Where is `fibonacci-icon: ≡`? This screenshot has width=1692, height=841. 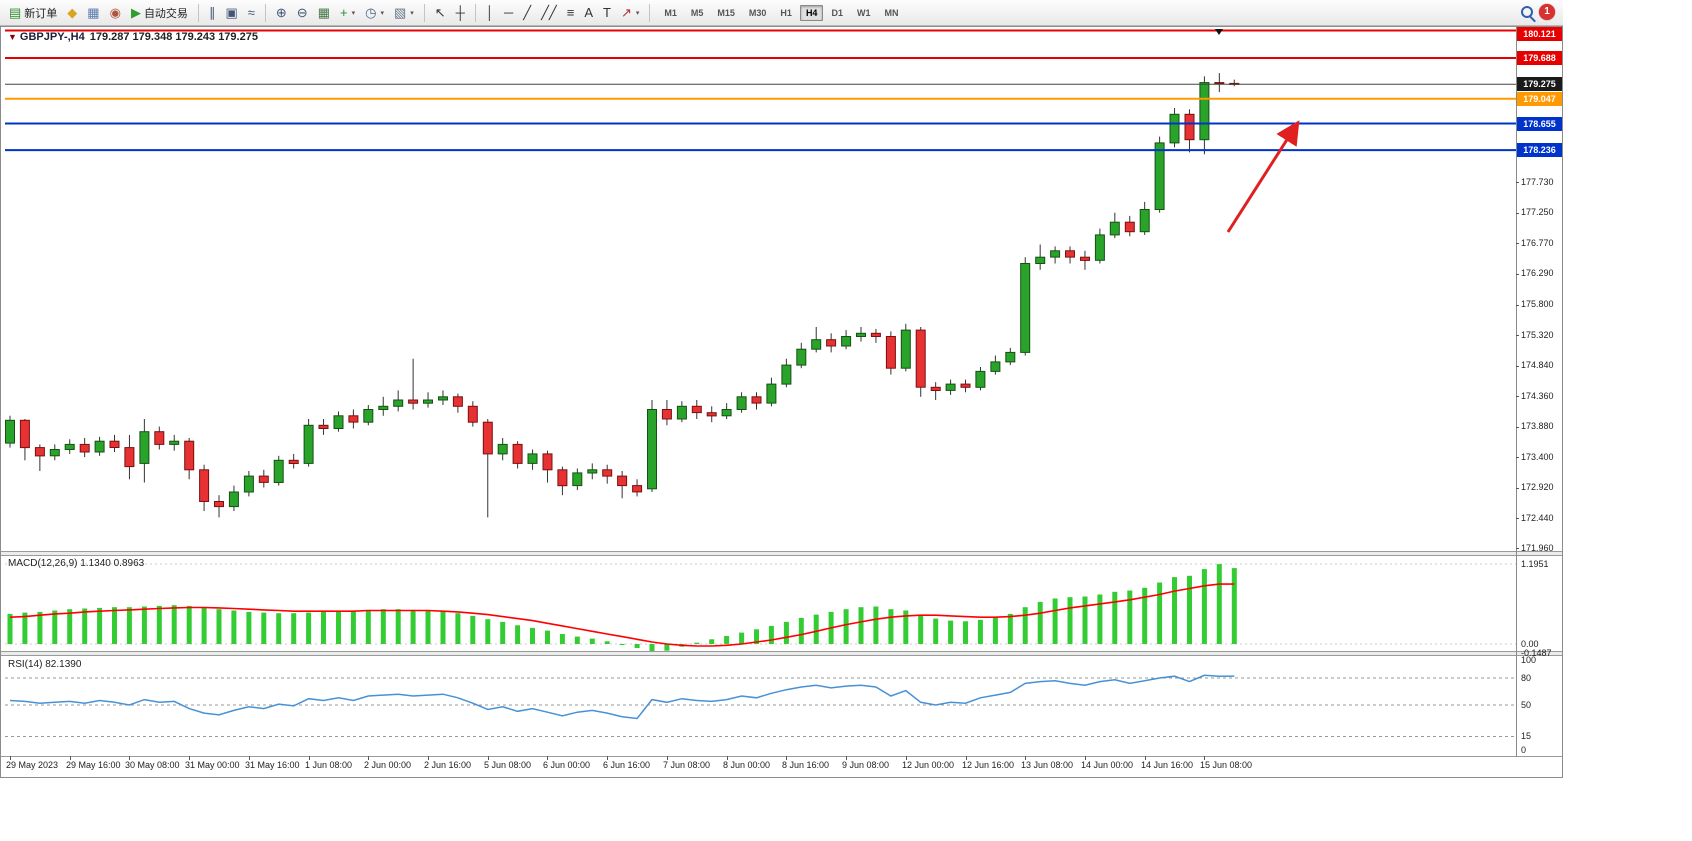 fibonacci-icon: ≡ is located at coordinates (571, 13).